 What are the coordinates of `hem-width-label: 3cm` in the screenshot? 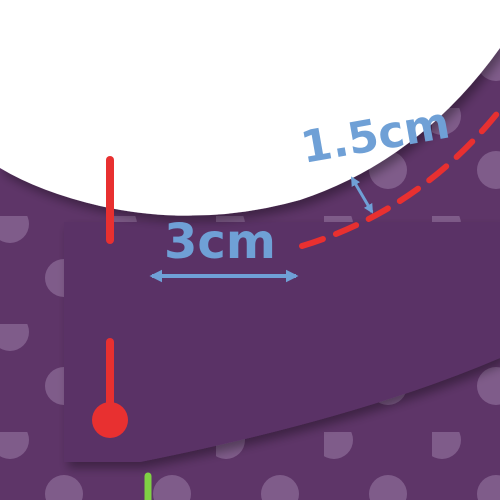 It's located at (220, 242).